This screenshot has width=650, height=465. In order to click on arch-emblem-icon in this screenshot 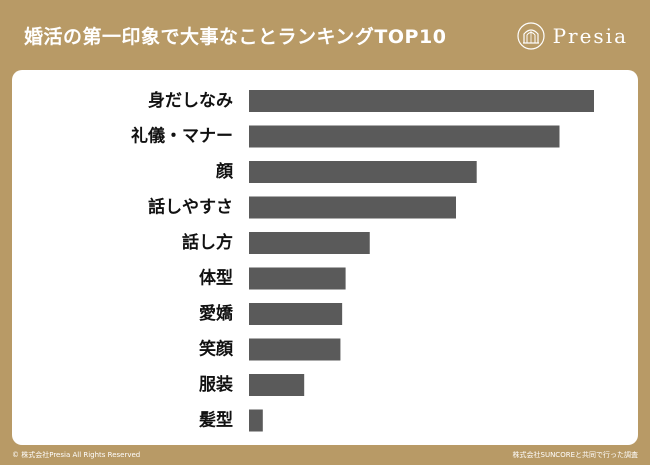, I will do `click(530, 36)`.